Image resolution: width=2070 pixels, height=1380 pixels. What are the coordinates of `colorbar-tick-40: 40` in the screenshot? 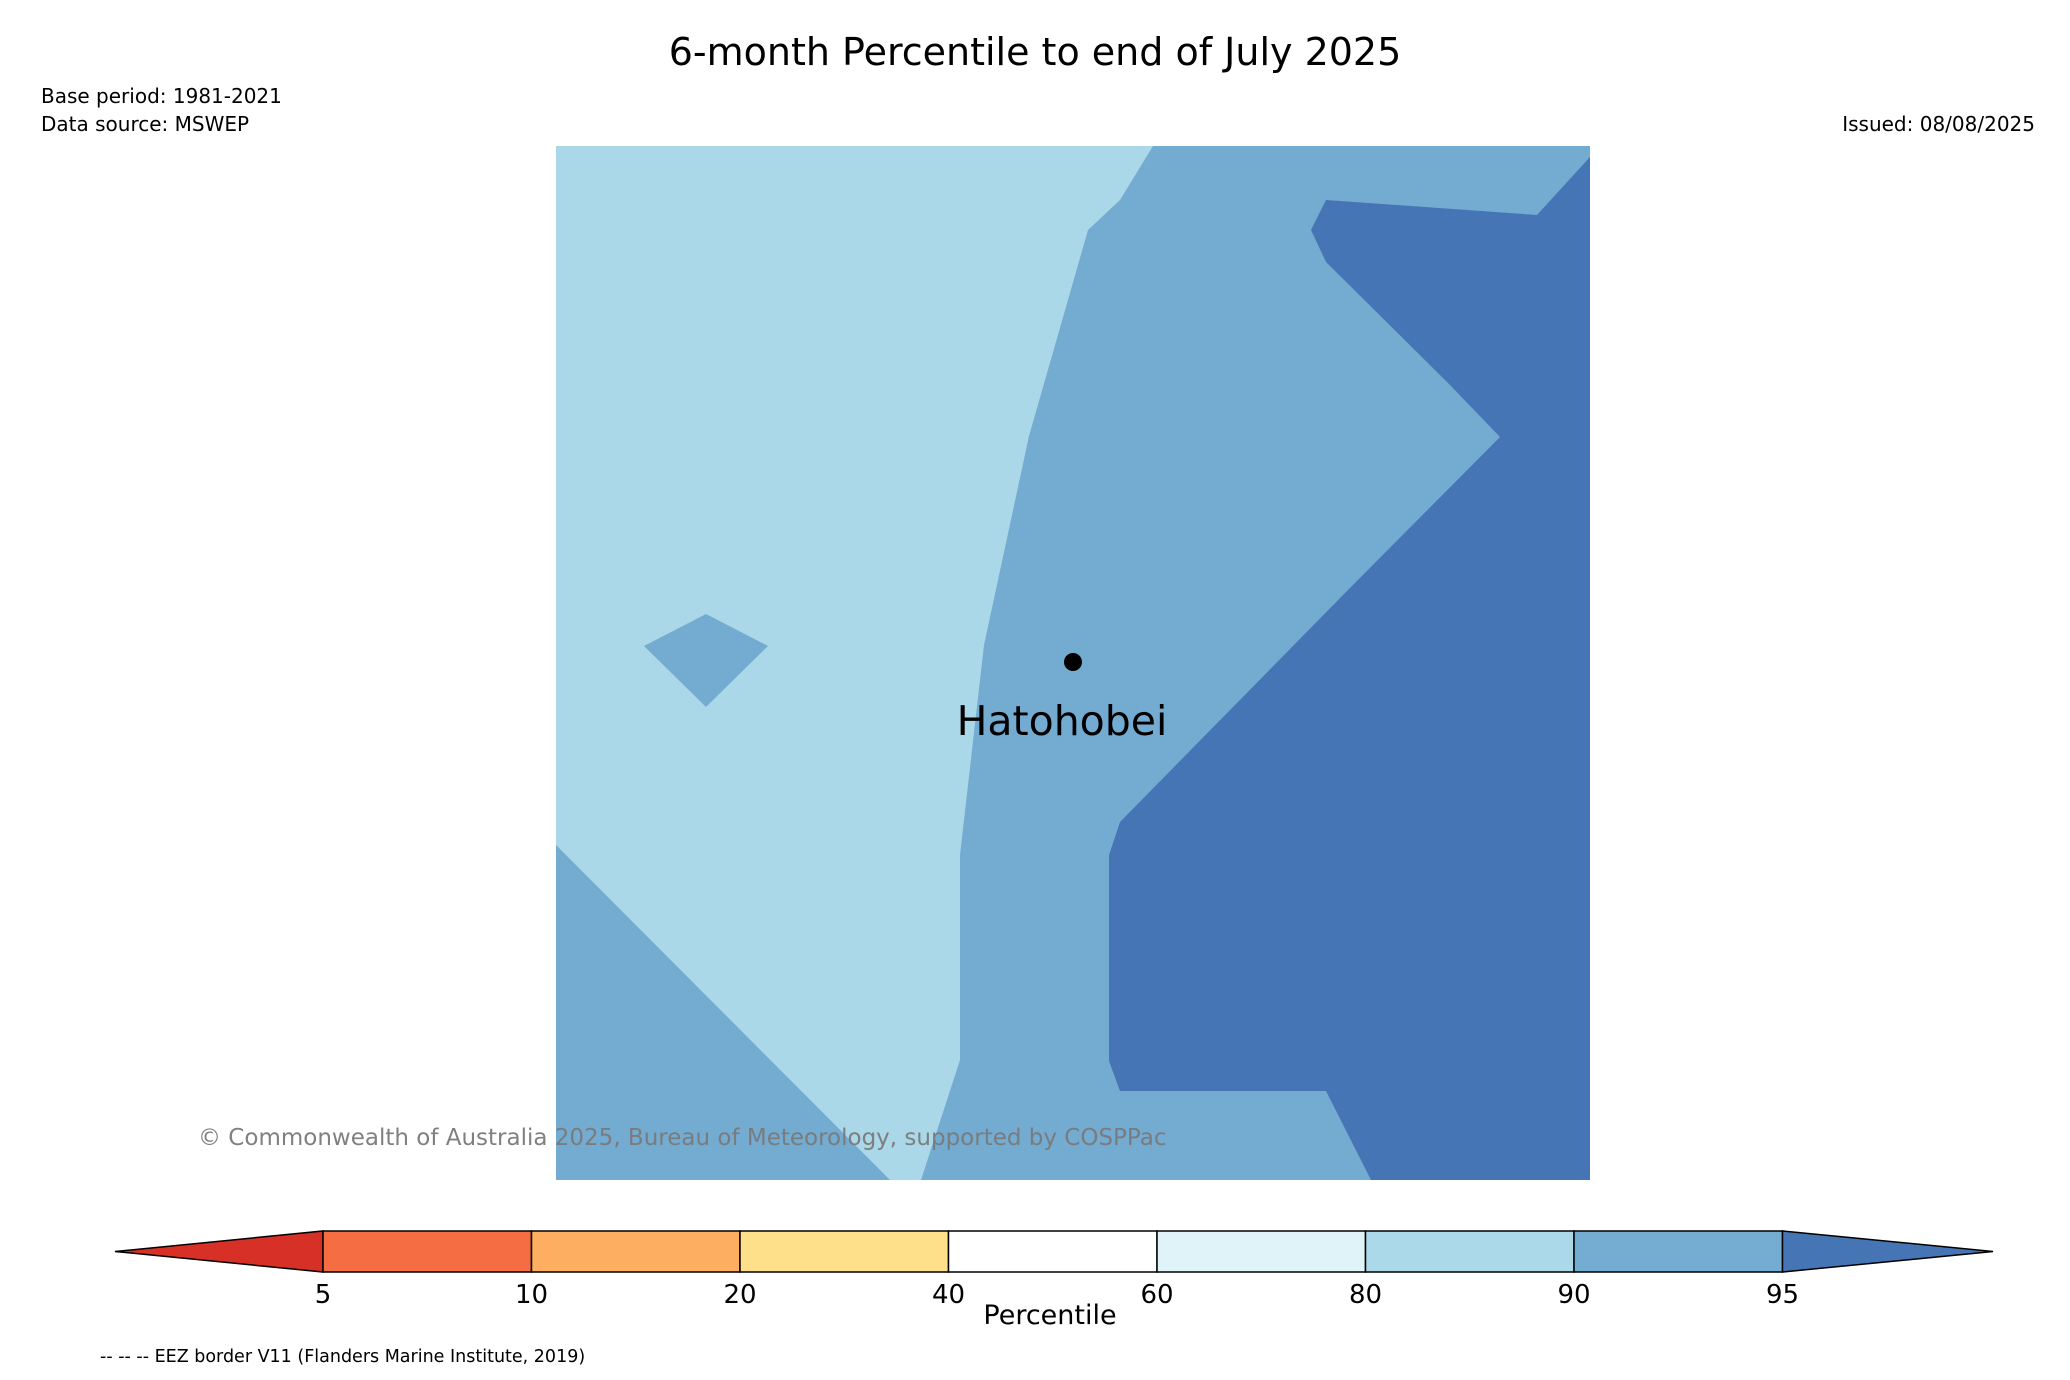 It's located at (948, 1295).